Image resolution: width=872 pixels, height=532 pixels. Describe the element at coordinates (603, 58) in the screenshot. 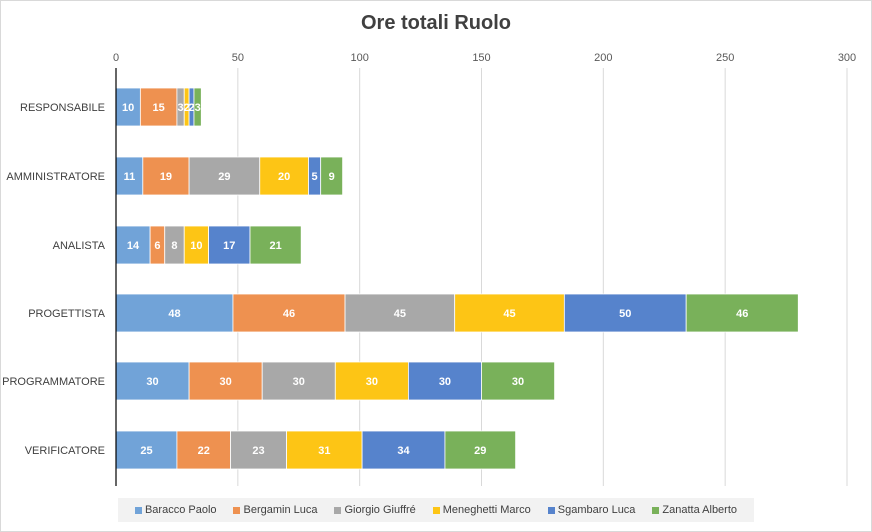

I see `x-tick-label: 200` at that location.